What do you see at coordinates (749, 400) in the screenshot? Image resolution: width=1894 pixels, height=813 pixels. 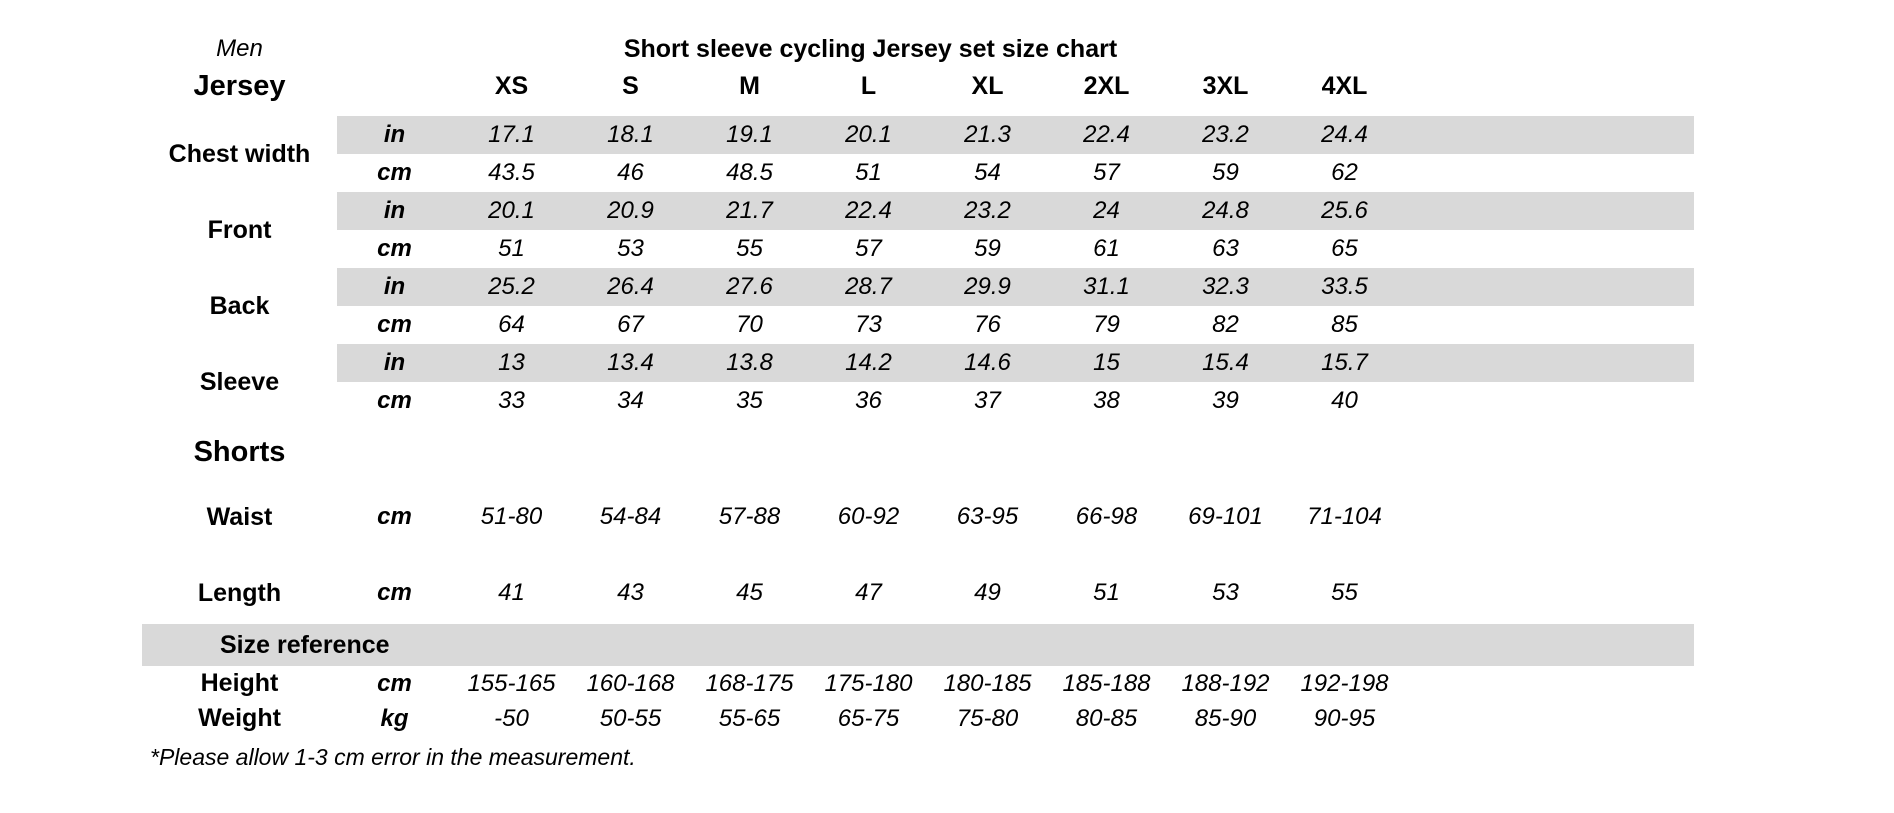 I see `size-value-cell: 35` at bounding box center [749, 400].